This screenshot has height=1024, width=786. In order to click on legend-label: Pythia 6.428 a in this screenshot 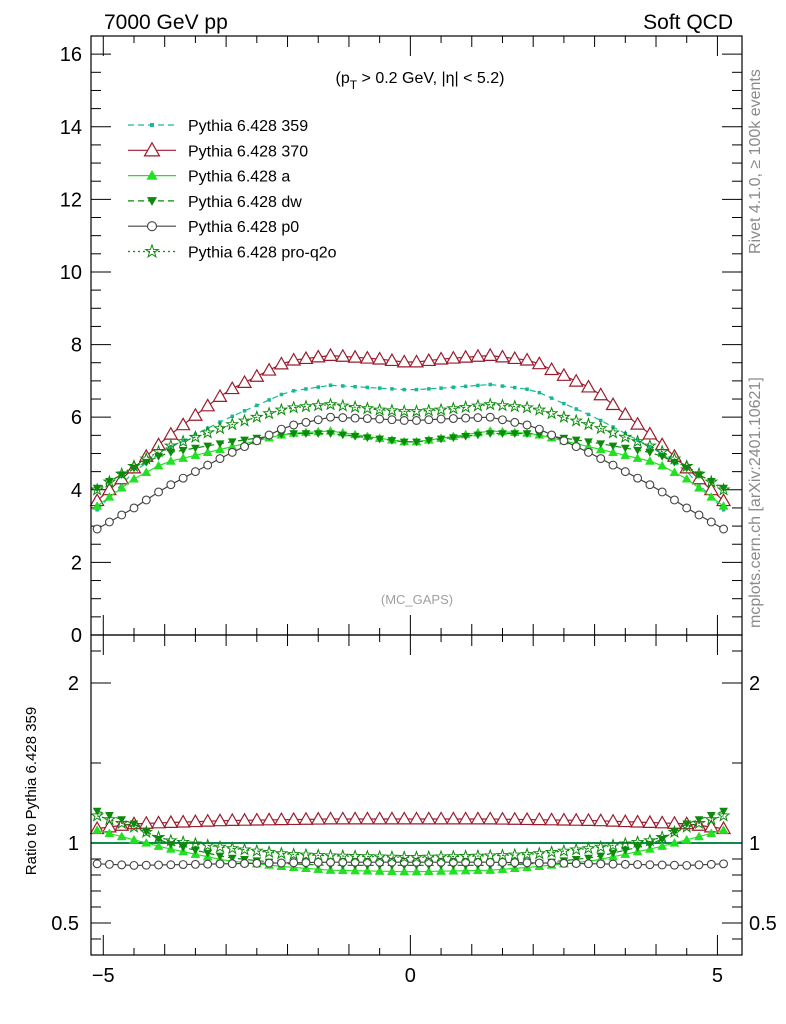, I will do `click(239, 177)`.